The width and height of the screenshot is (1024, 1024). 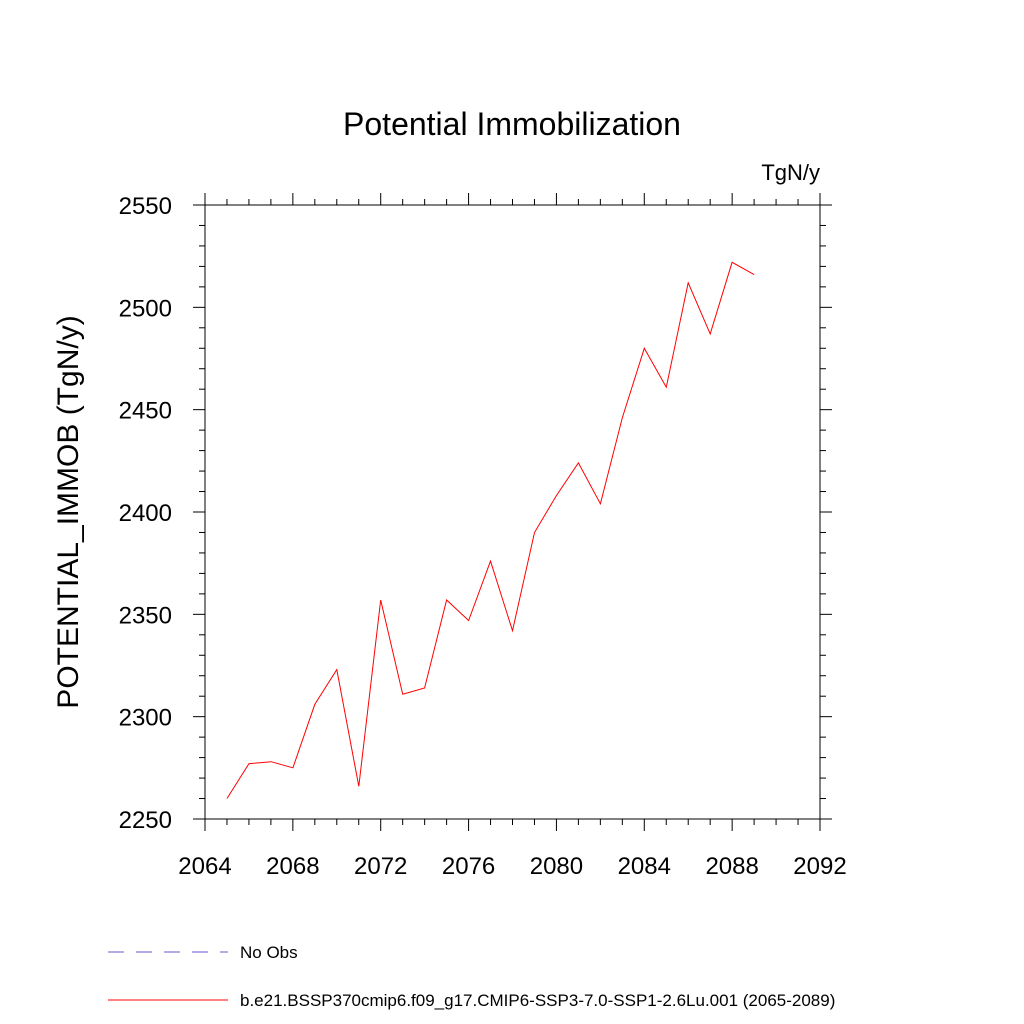 I want to click on x-tick-label: 2076, so click(x=468, y=866).